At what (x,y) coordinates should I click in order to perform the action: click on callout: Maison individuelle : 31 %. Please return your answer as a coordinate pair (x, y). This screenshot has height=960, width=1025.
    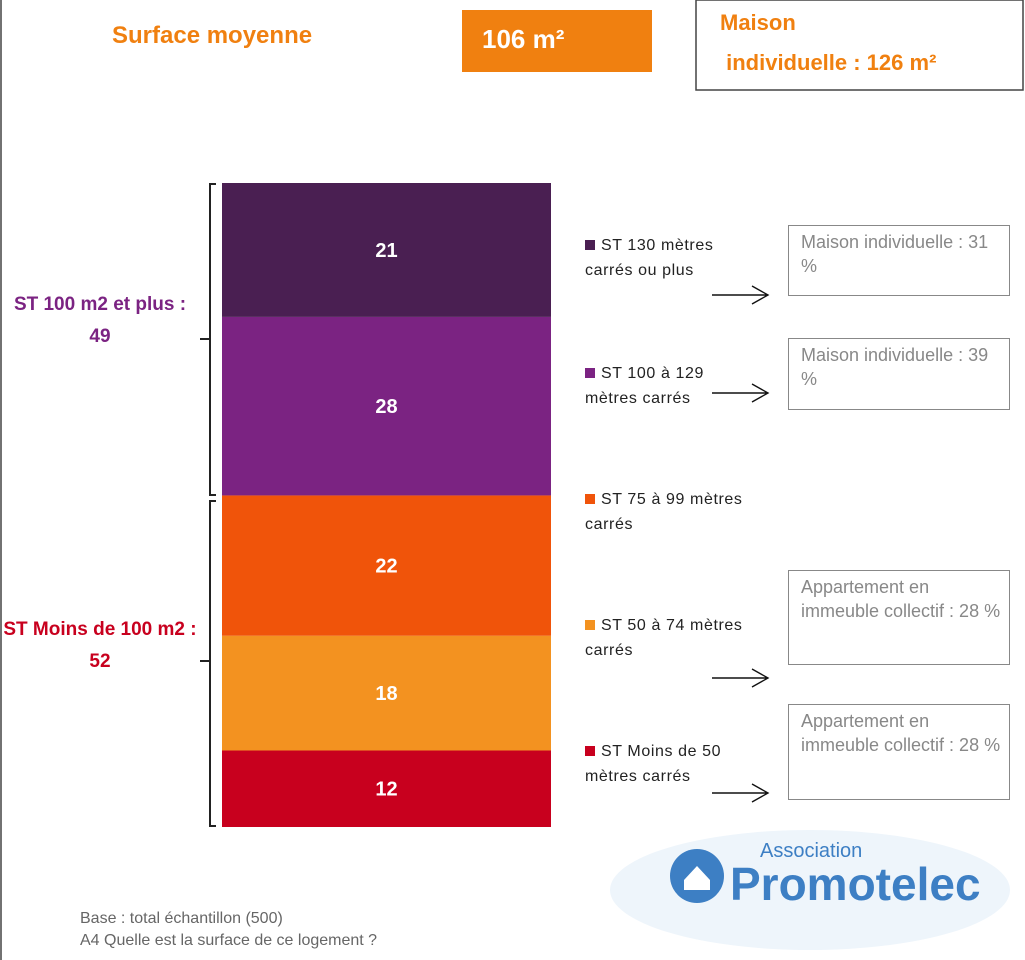
    Looking at the image, I should click on (899, 260).